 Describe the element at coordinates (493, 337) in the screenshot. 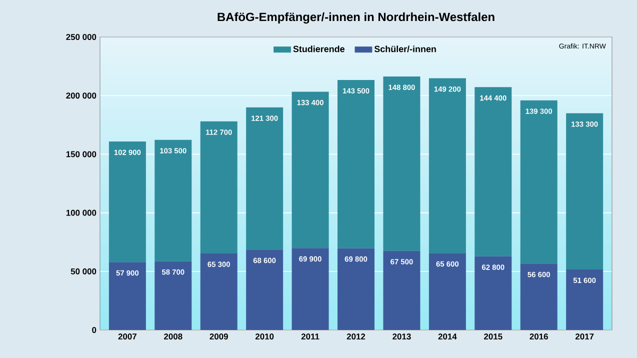

I see `x-tick-label: 2015` at that location.